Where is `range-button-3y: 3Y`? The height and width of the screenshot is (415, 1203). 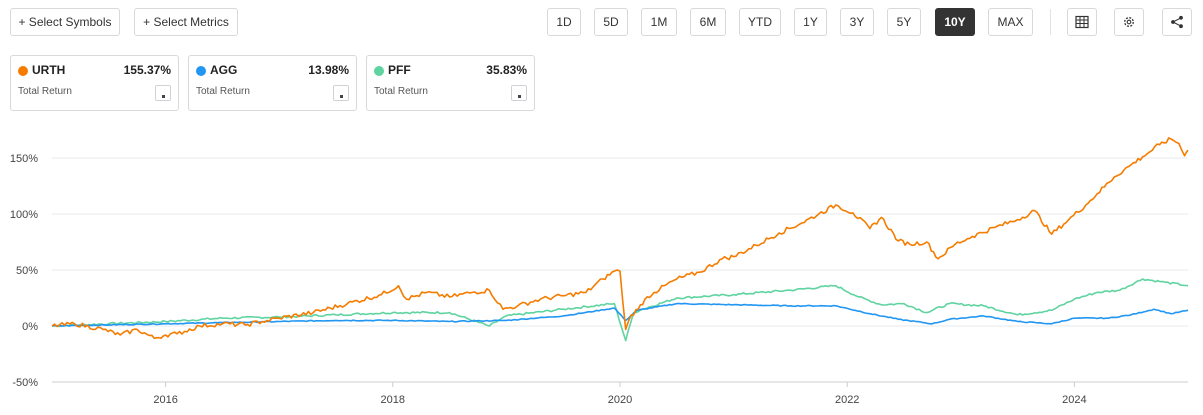
range-button-3y: 3Y is located at coordinates (857, 22).